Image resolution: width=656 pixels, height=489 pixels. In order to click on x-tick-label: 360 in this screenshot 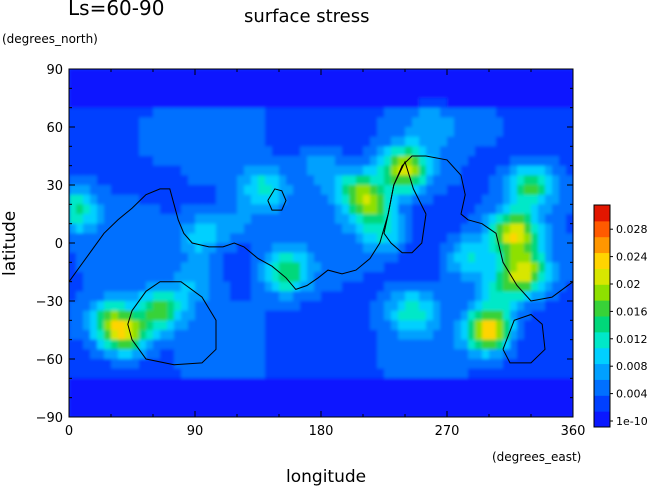, I will do `click(573, 431)`.